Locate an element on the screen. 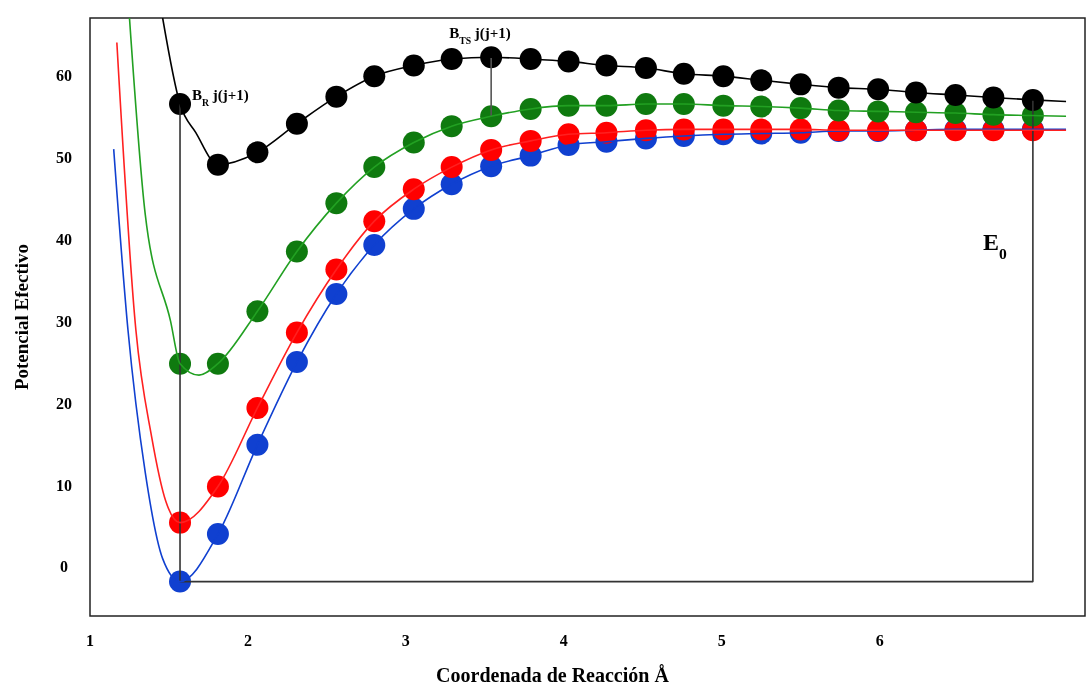 This screenshot has width=1087, height=690. annotation: E$_{0}$ is located at coordinates (995, 245).